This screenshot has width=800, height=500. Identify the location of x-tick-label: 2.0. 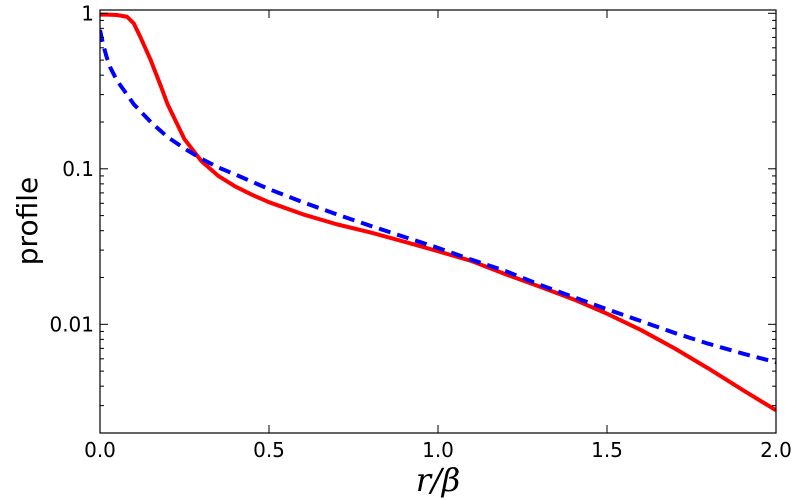
(776, 450).